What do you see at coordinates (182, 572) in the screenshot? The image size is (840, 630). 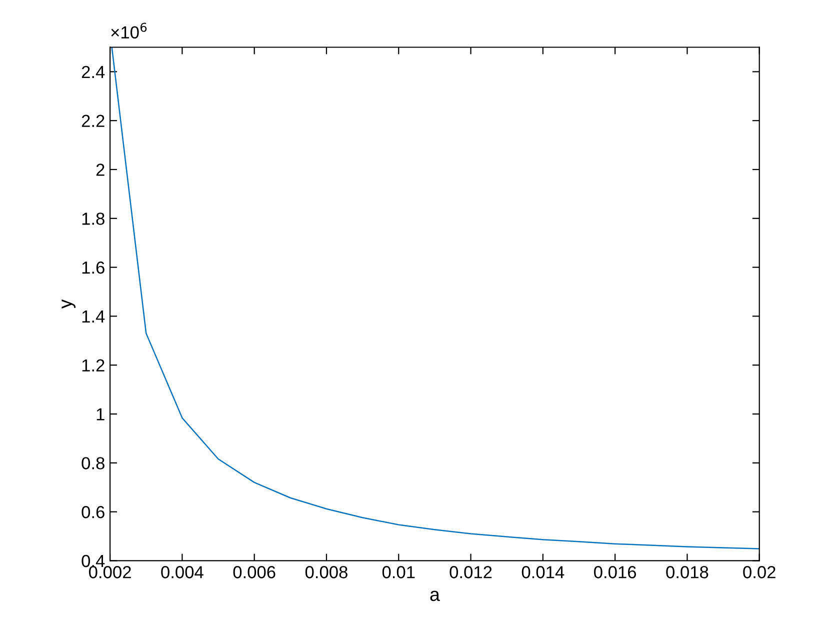 I see `x-tick-label: 0.004` at bounding box center [182, 572].